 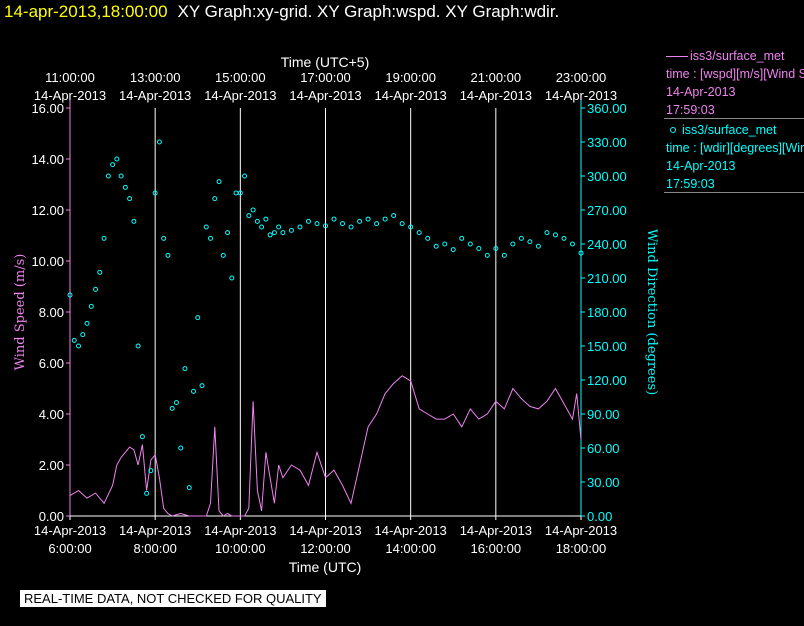 I want to click on bottom-axis-label: Time (UTC), so click(x=325, y=567).